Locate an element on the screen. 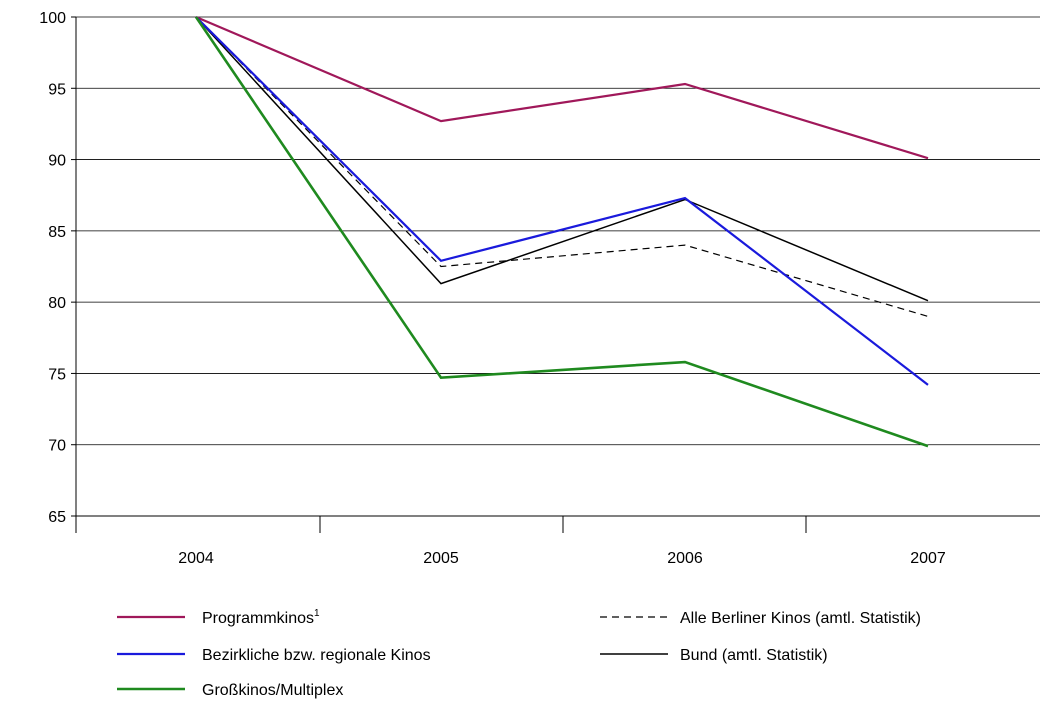 This screenshot has height=702, width=1040. x-tick-label: 2005 is located at coordinates (441, 558).